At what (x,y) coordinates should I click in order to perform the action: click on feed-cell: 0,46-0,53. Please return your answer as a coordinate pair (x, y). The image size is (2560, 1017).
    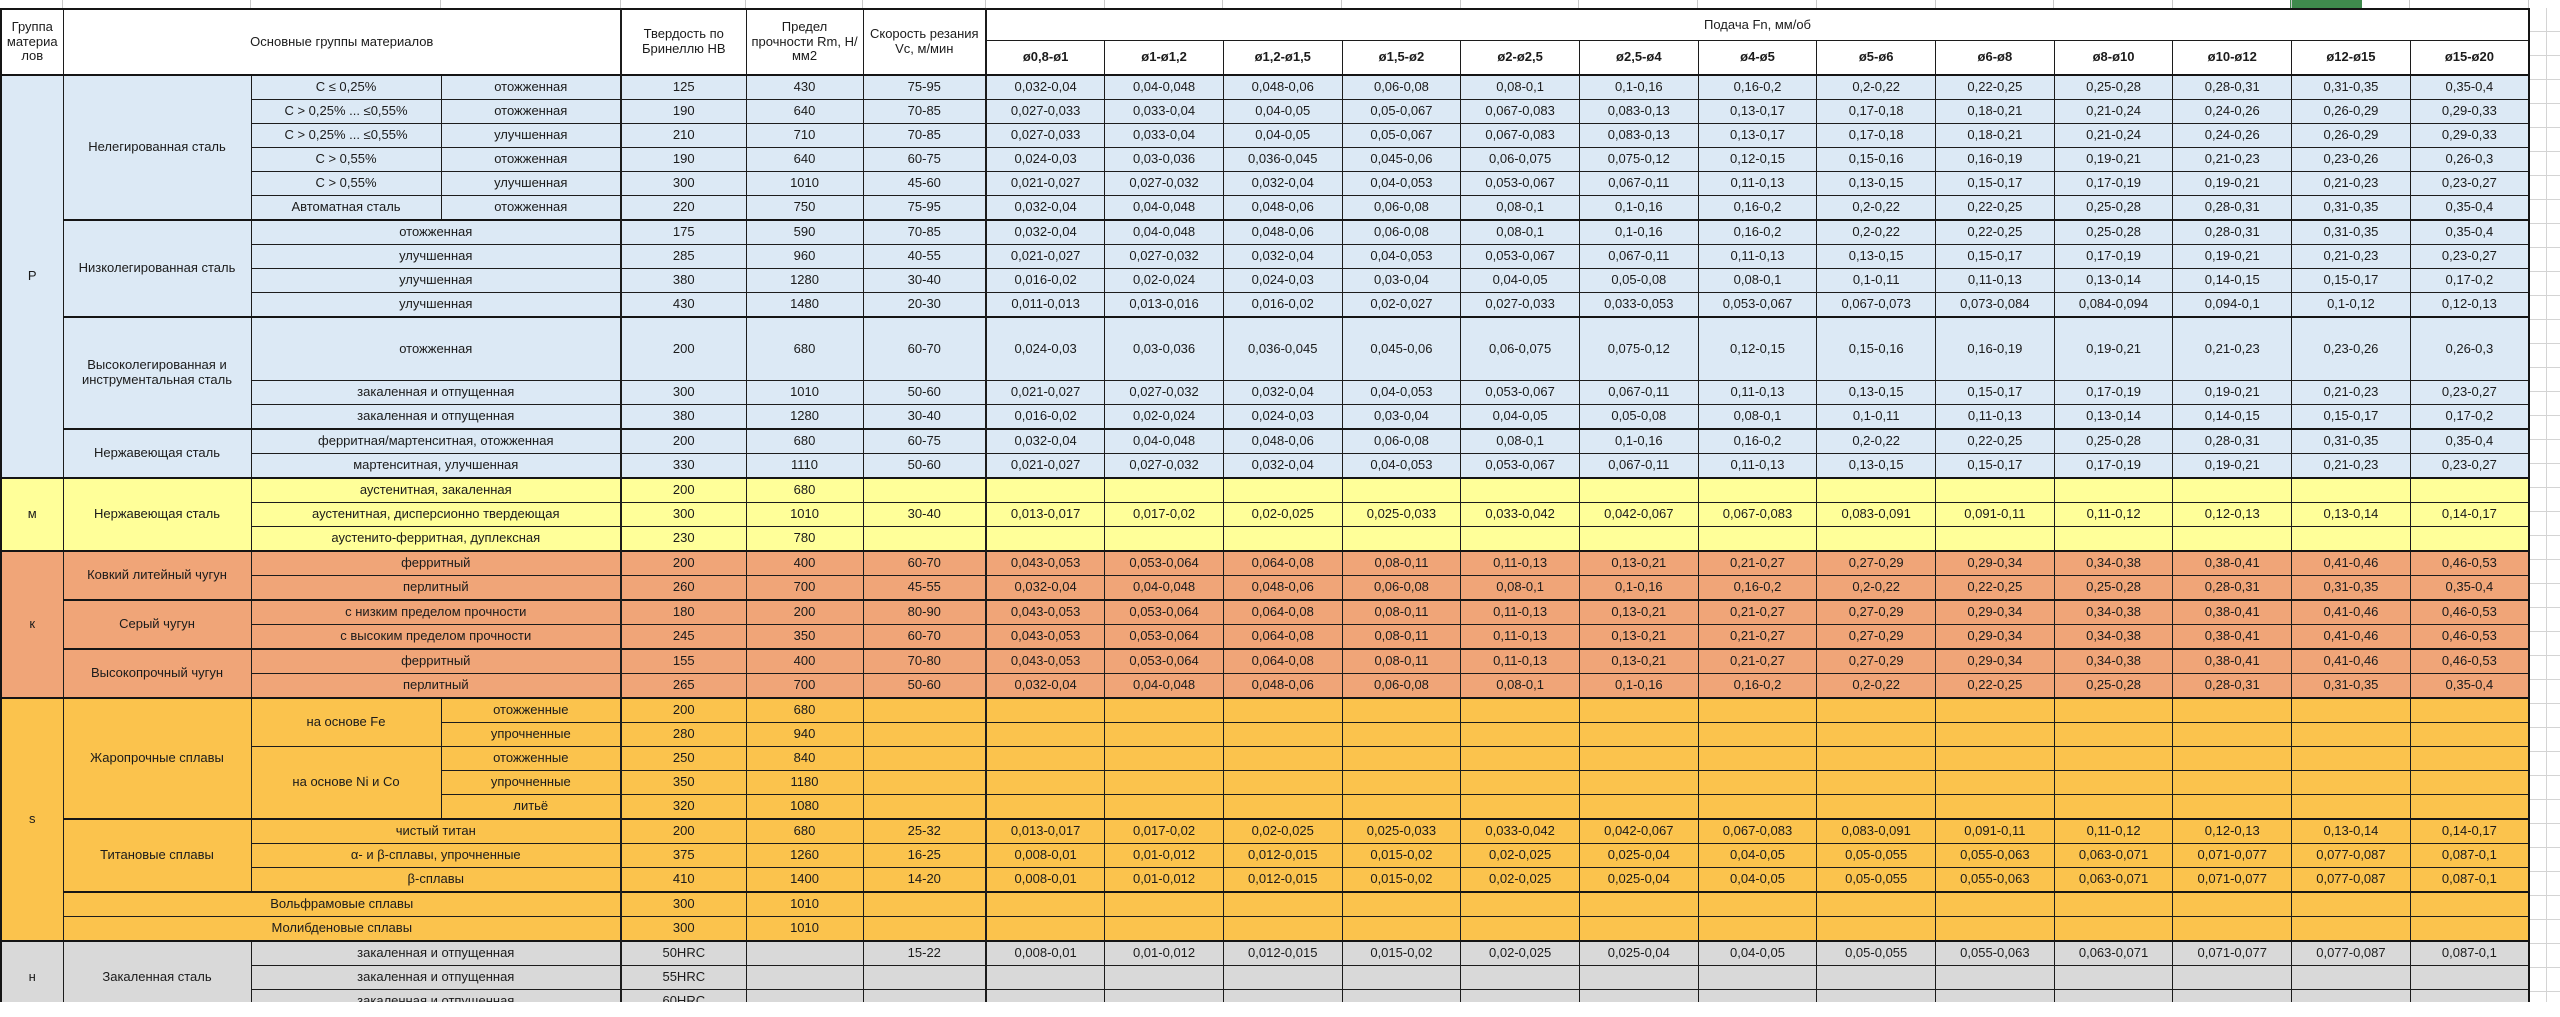
    Looking at the image, I should click on (2469, 612).